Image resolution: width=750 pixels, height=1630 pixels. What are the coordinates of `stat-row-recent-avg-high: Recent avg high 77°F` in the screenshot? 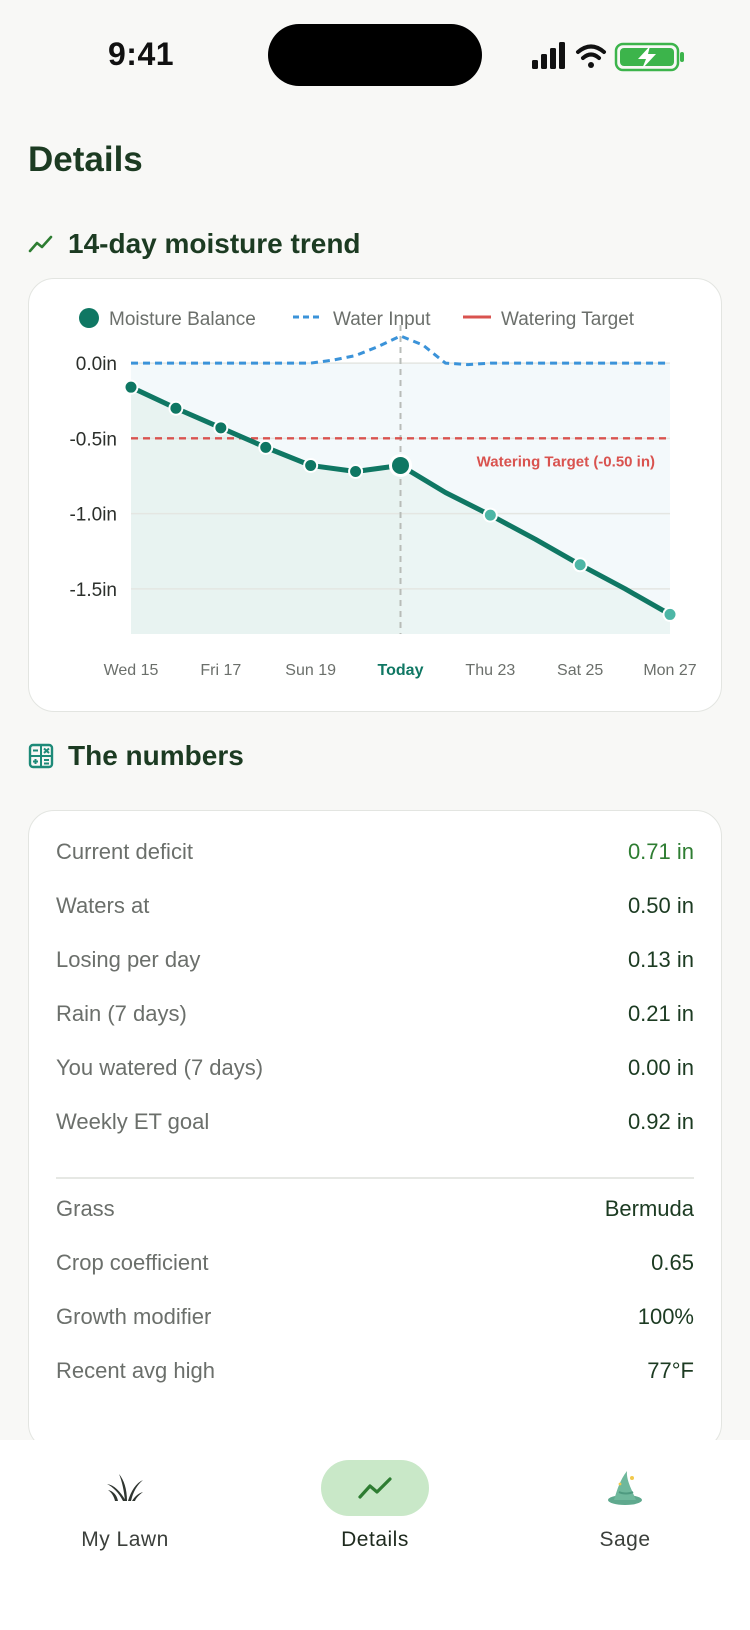 It's located at (375, 1371).